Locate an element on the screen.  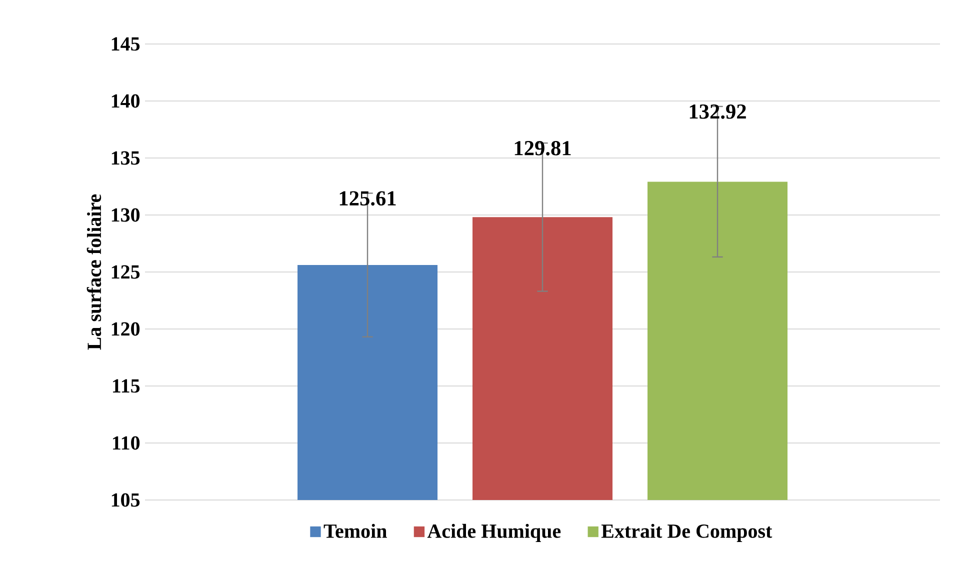
y-tick-label: 125 is located at coordinates (126, 272).